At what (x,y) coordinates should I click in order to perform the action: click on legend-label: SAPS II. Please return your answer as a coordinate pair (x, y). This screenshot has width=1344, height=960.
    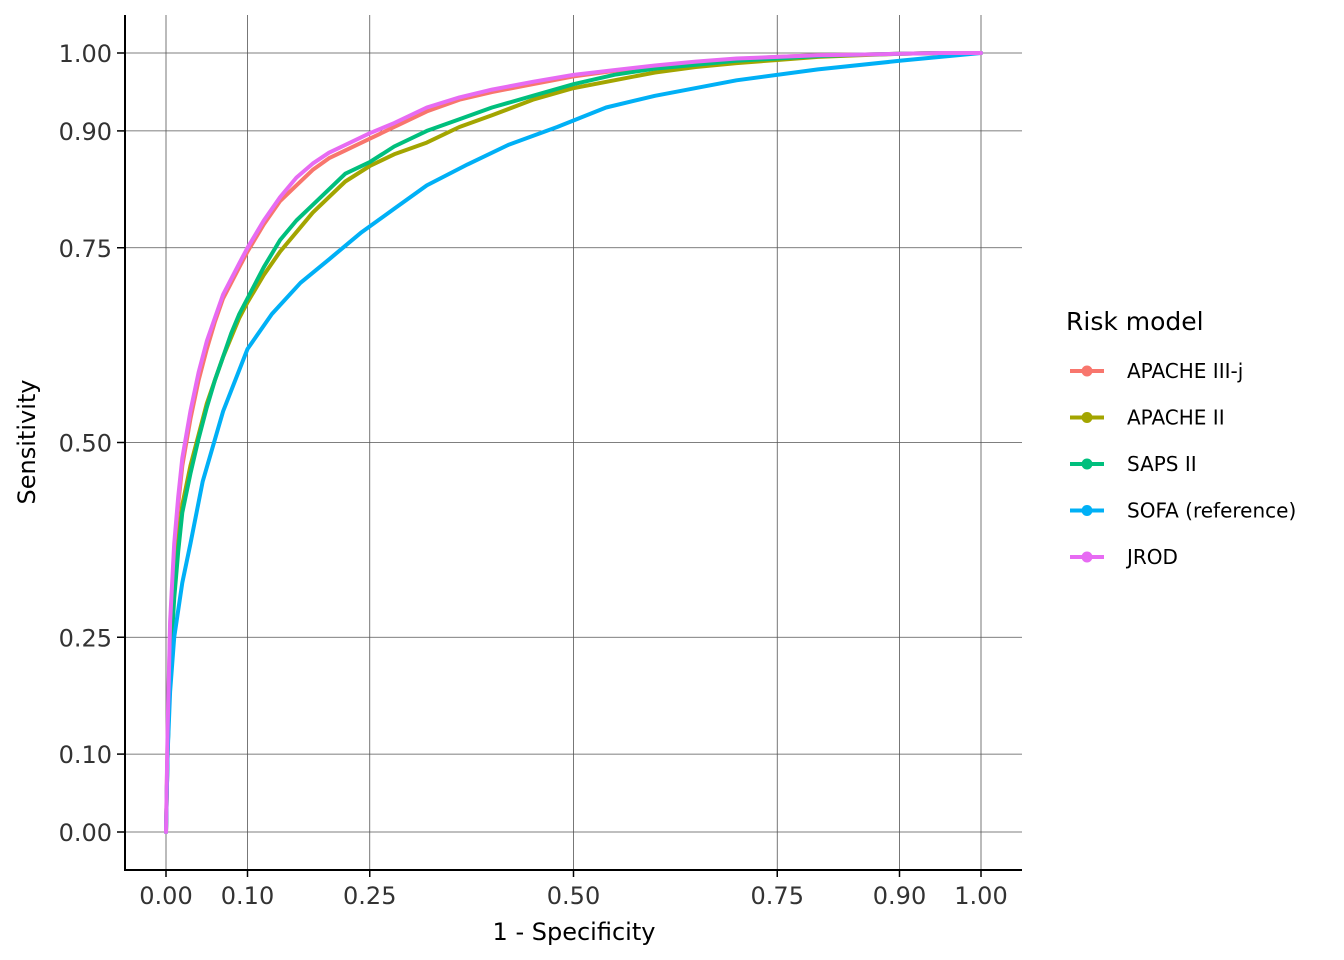
    Looking at the image, I should click on (1162, 464).